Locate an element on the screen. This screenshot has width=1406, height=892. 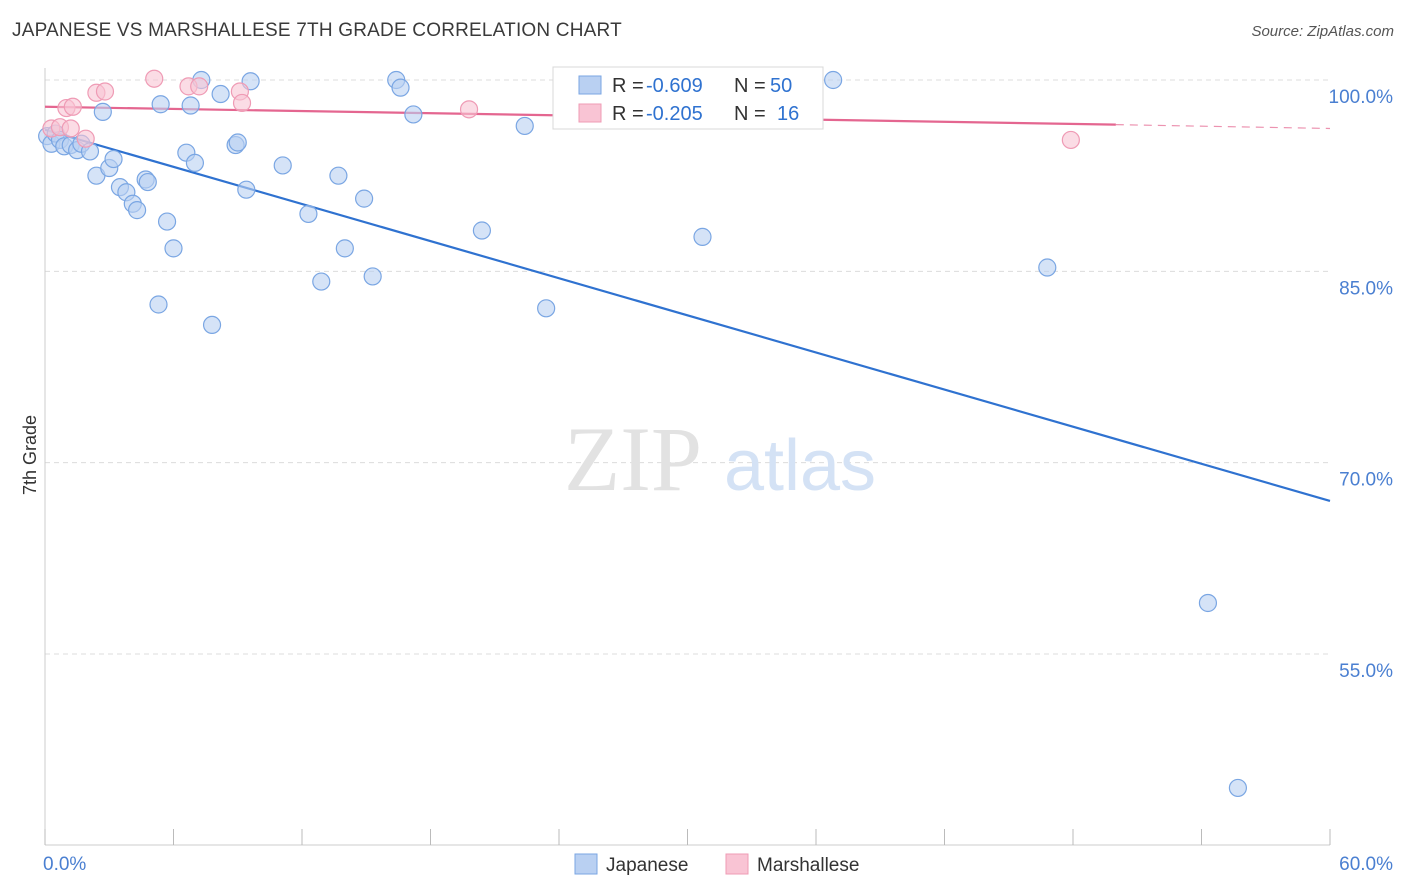
y-tick-label: 70.0% is located at coordinates (1366, 480).